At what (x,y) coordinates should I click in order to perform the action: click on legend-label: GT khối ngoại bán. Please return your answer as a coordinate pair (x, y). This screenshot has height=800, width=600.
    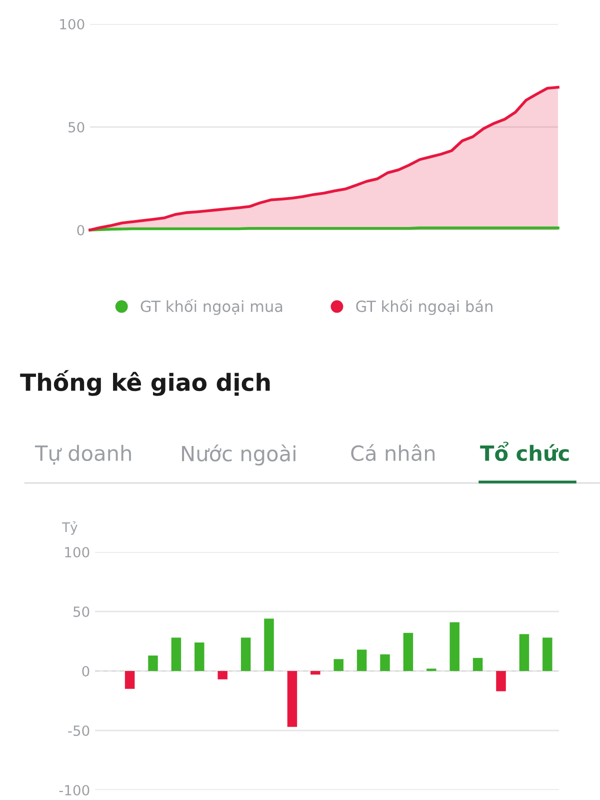
    Looking at the image, I should click on (424, 307).